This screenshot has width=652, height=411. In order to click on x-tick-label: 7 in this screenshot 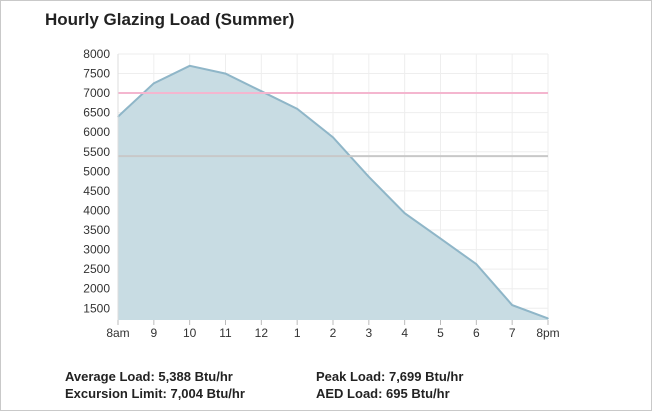, I will do `click(512, 333)`.